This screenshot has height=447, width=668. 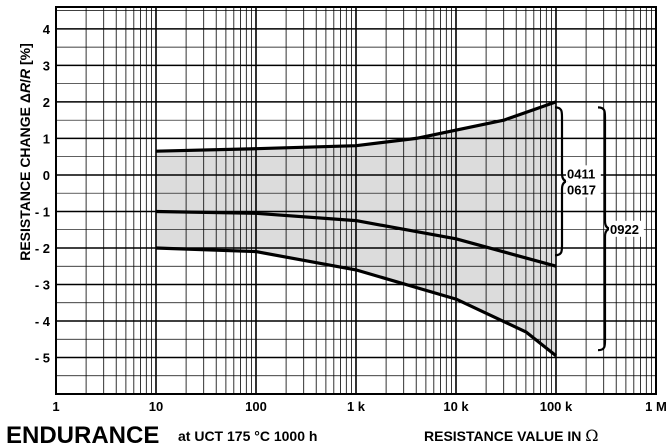 I want to click on y-tick-label: 2, so click(x=46, y=102).